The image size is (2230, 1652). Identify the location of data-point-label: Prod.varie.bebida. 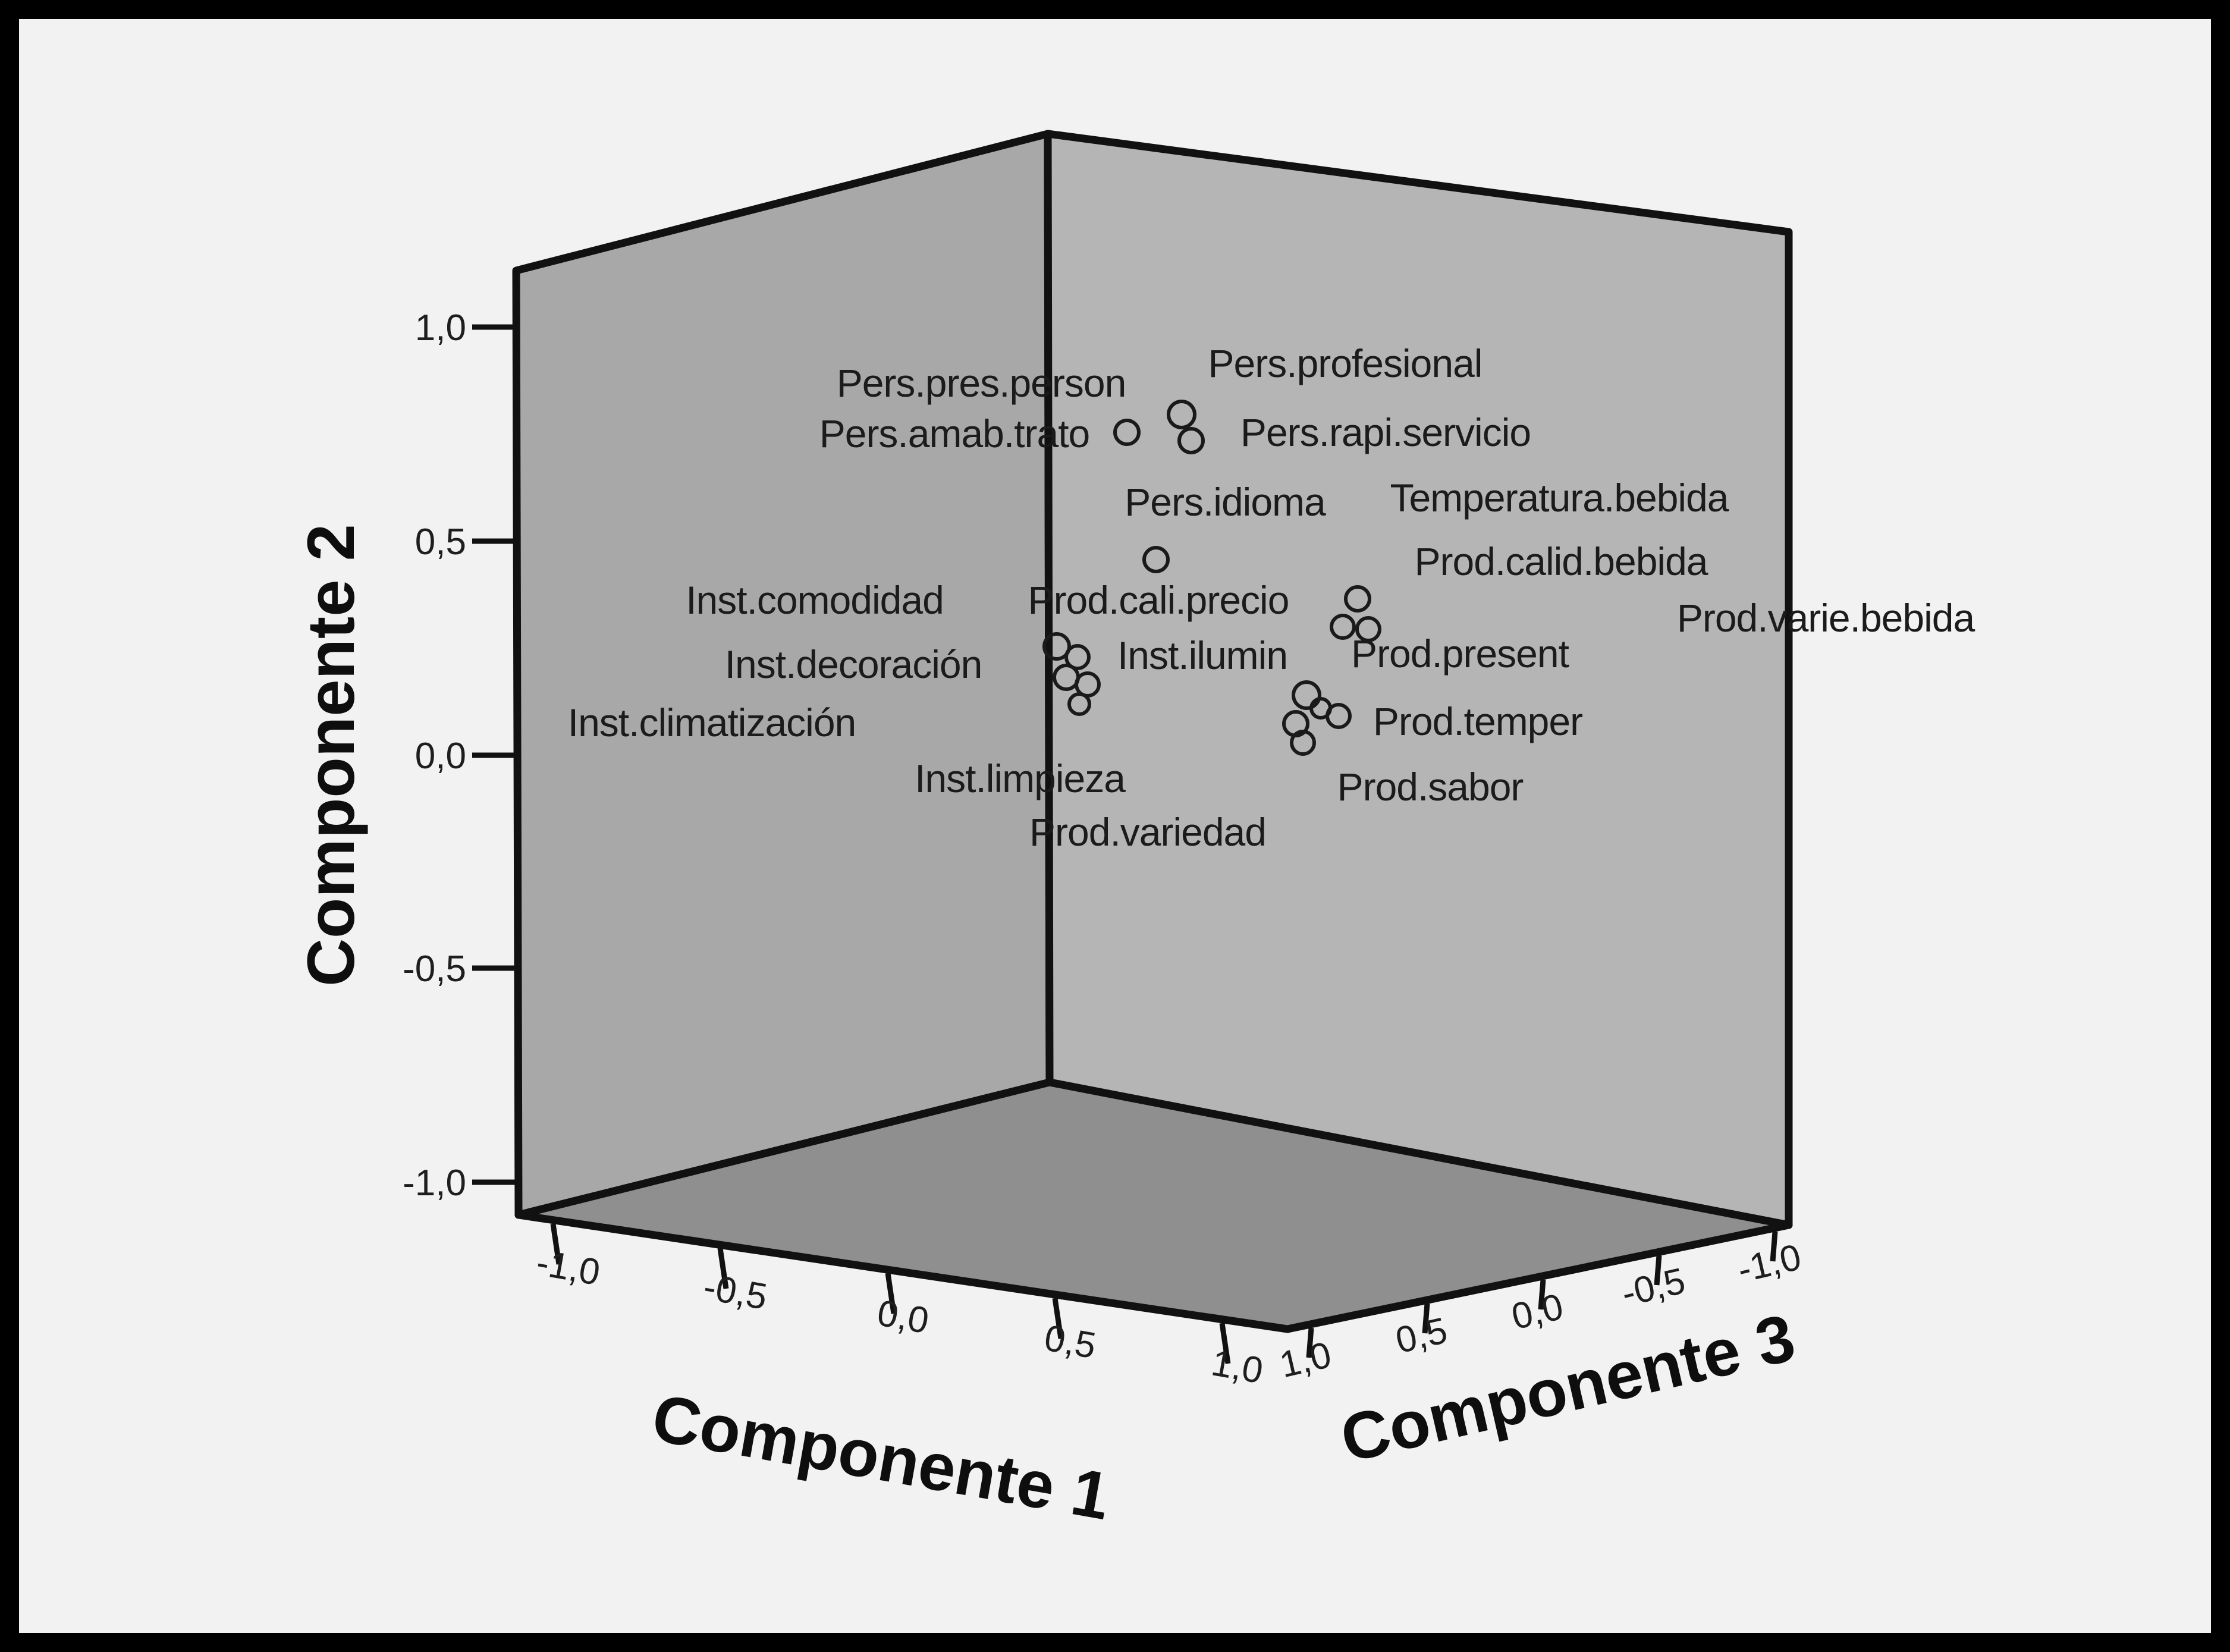
(1826, 618).